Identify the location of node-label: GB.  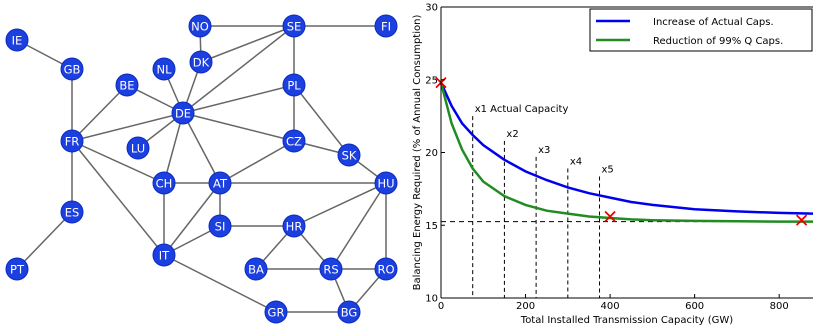
(72, 70).